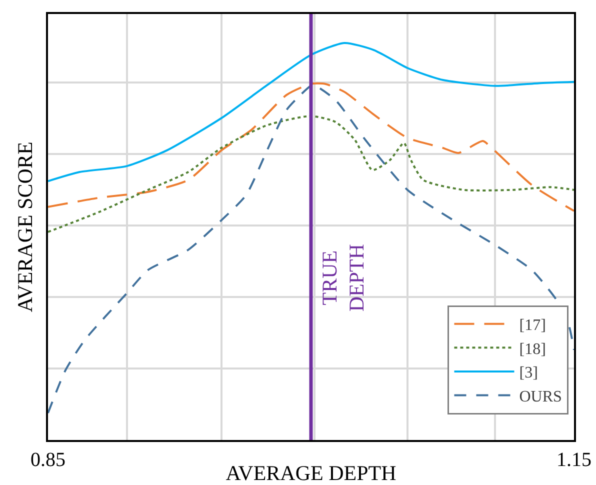  Describe the element at coordinates (532, 349) in the screenshot. I see `legend-label: [18]` at that location.